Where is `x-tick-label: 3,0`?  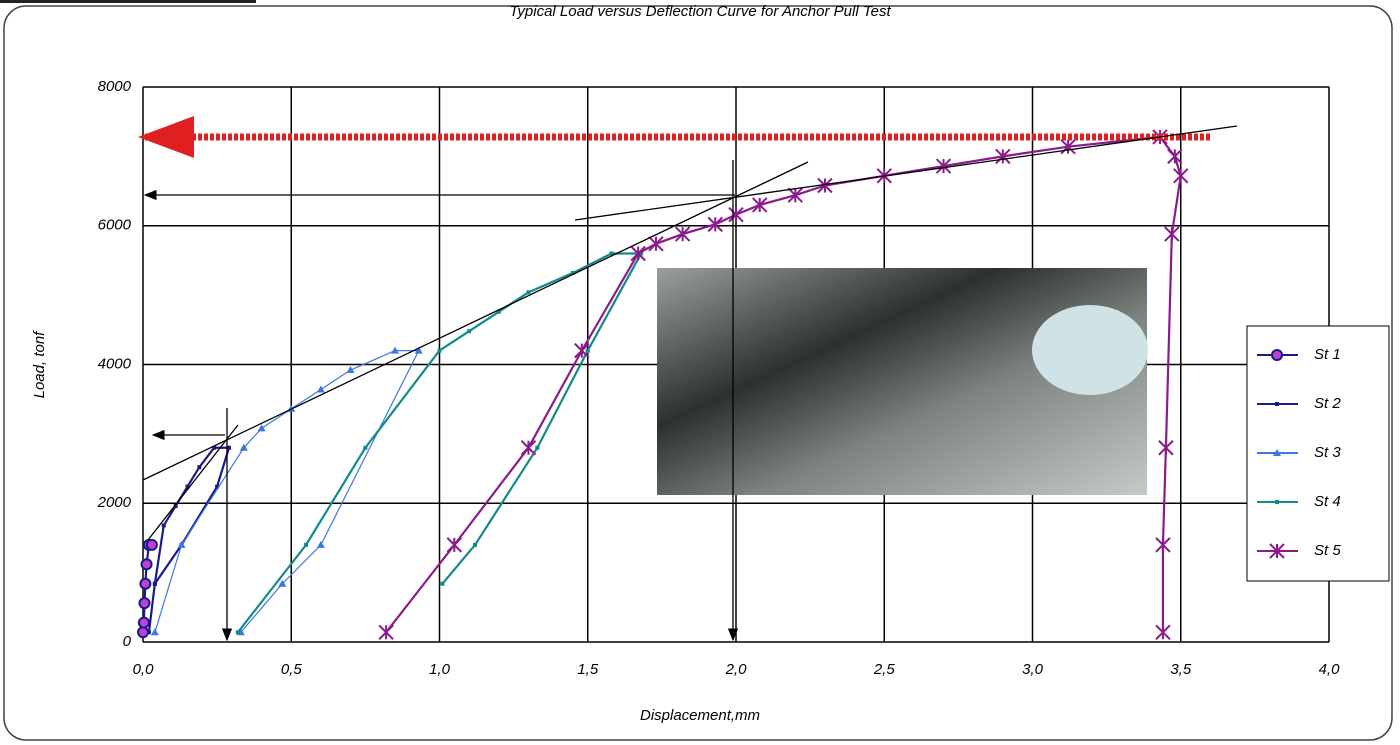 x-tick-label: 3,0 is located at coordinates (1033, 669).